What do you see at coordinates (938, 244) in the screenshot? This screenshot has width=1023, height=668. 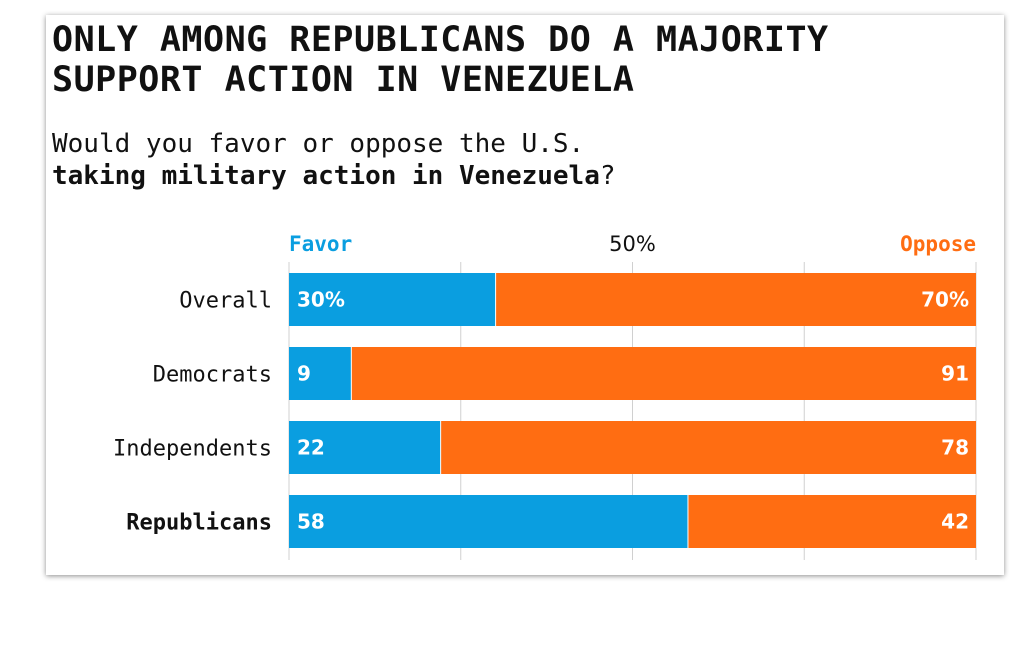 I see `legend-oppose: Oppose` at bounding box center [938, 244].